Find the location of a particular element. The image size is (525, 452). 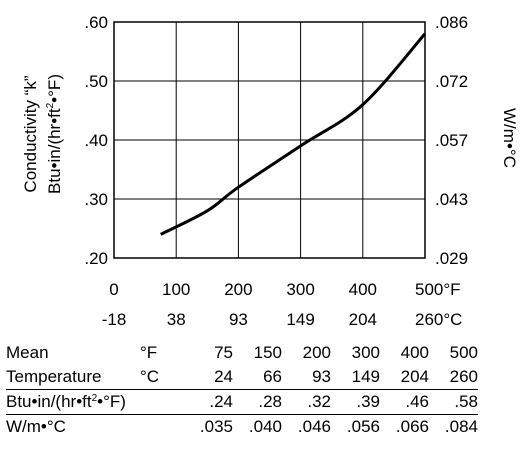

y-tick-label-right: .072 is located at coordinates (451, 81).